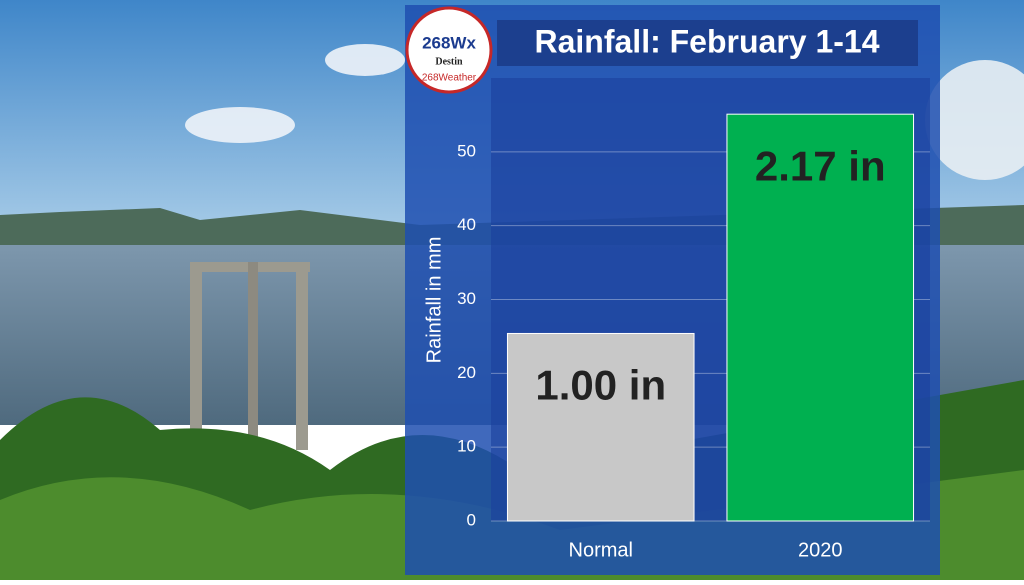  I want to click on logo: 268Wx Destin 268Weather, so click(449, 50).